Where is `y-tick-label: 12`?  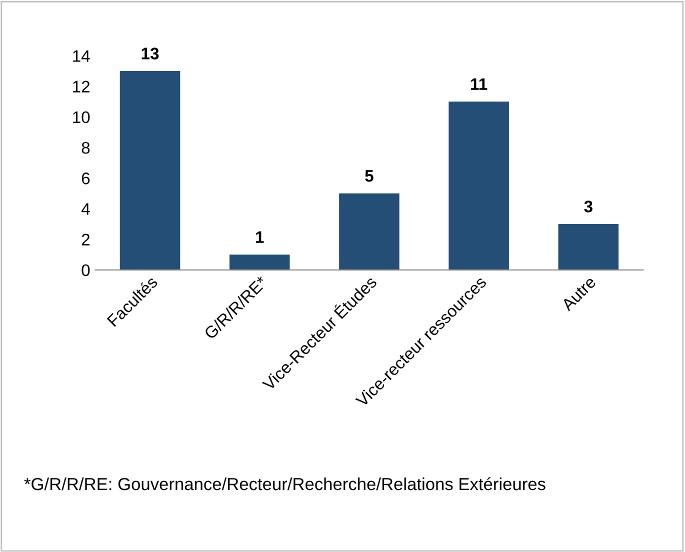 y-tick-label: 12 is located at coordinates (81, 86).